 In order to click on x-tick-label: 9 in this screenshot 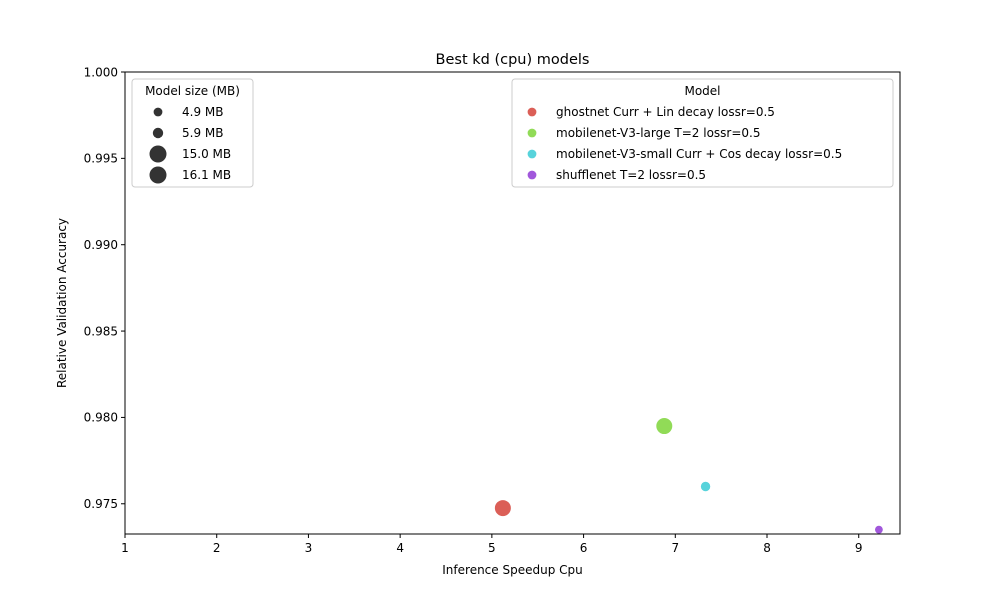, I will do `click(859, 548)`.